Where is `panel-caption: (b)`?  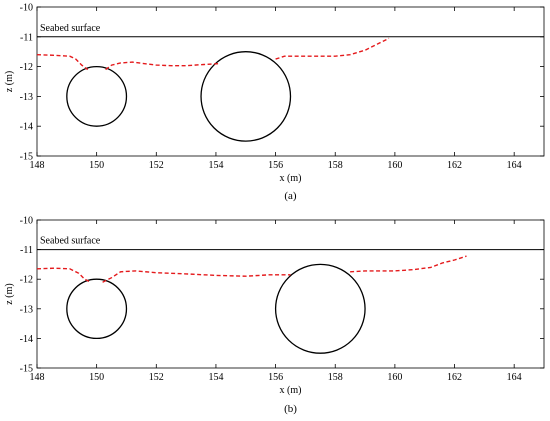 panel-caption: (b) is located at coordinates (290, 409).